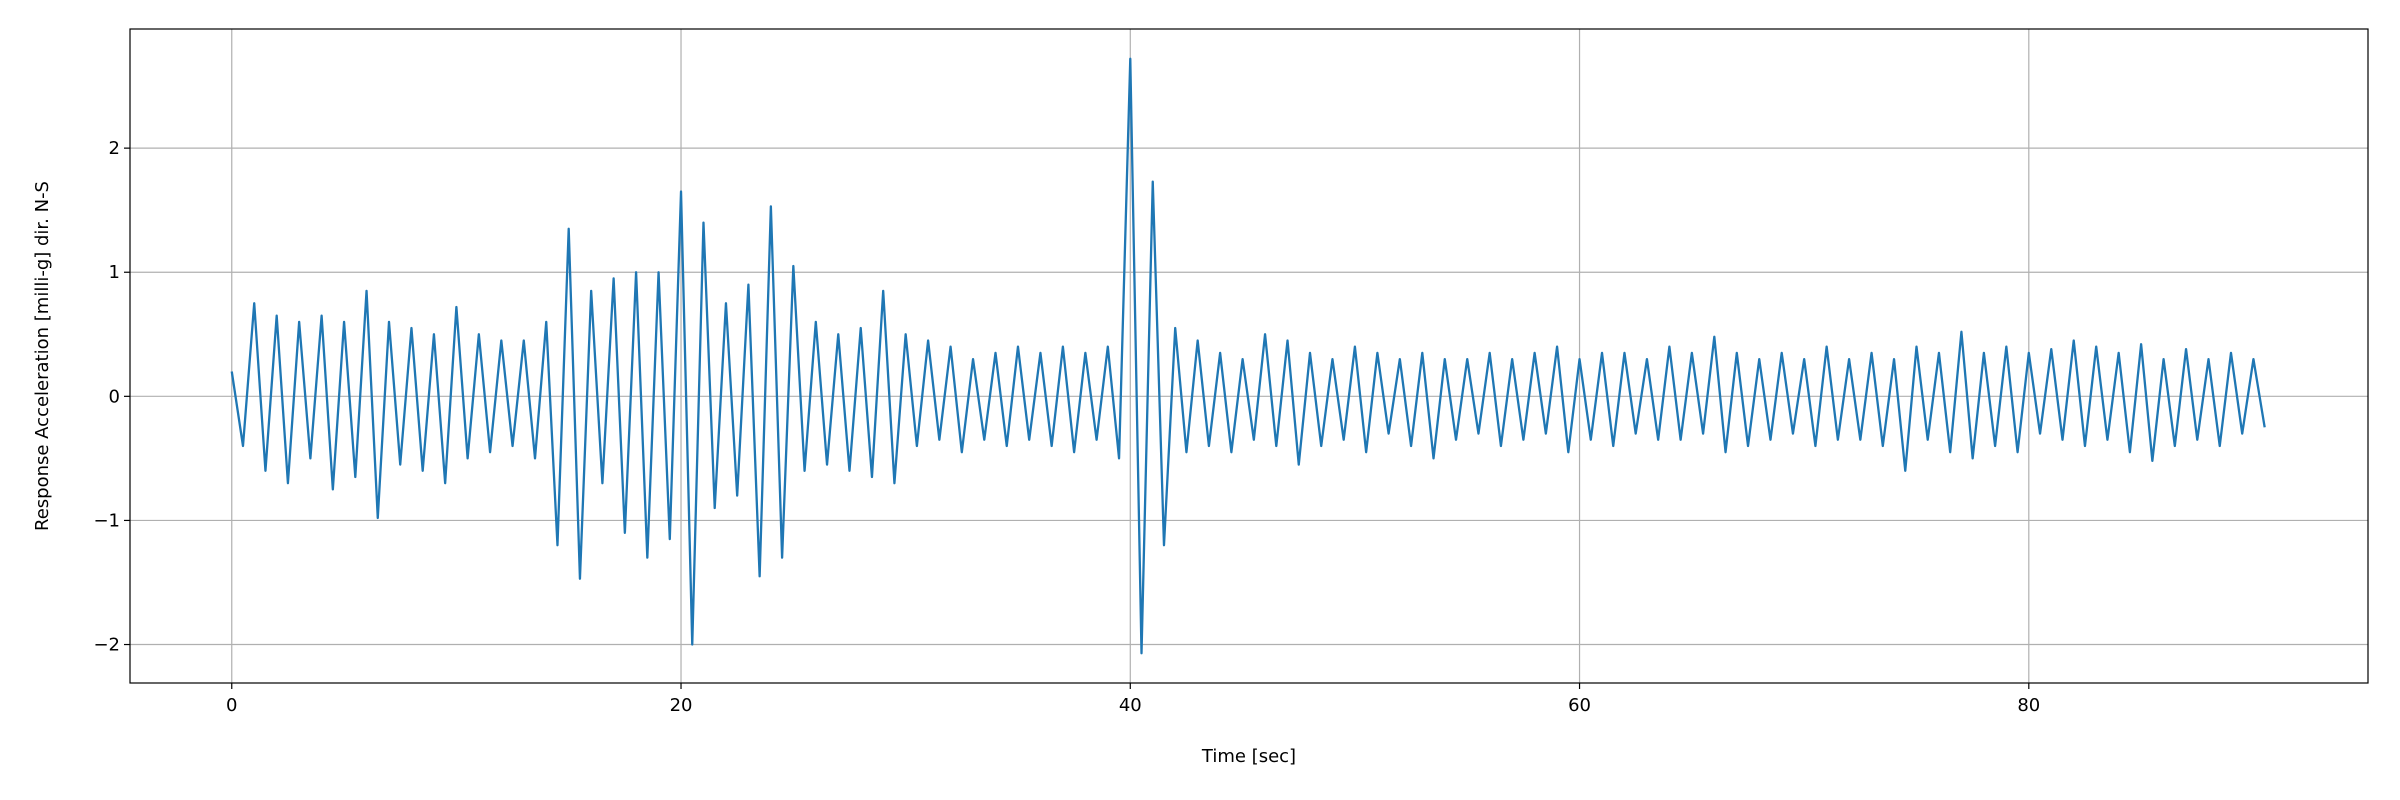  What do you see at coordinates (681, 705) in the screenshot?
I see `x-tick-label: 20` at bounding box center [681, 705].